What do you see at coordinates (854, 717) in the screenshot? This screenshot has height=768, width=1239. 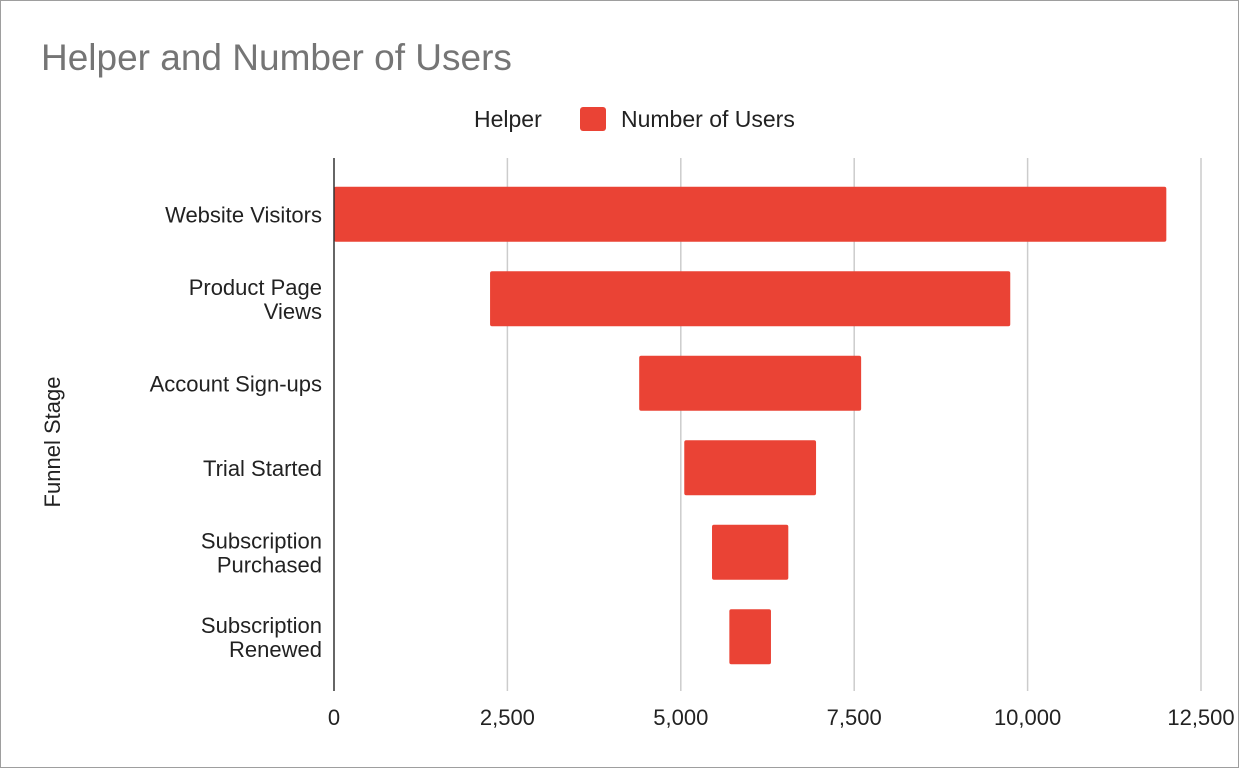 I see `x-tick-label: 7,500` at bounding box center [854, 717].